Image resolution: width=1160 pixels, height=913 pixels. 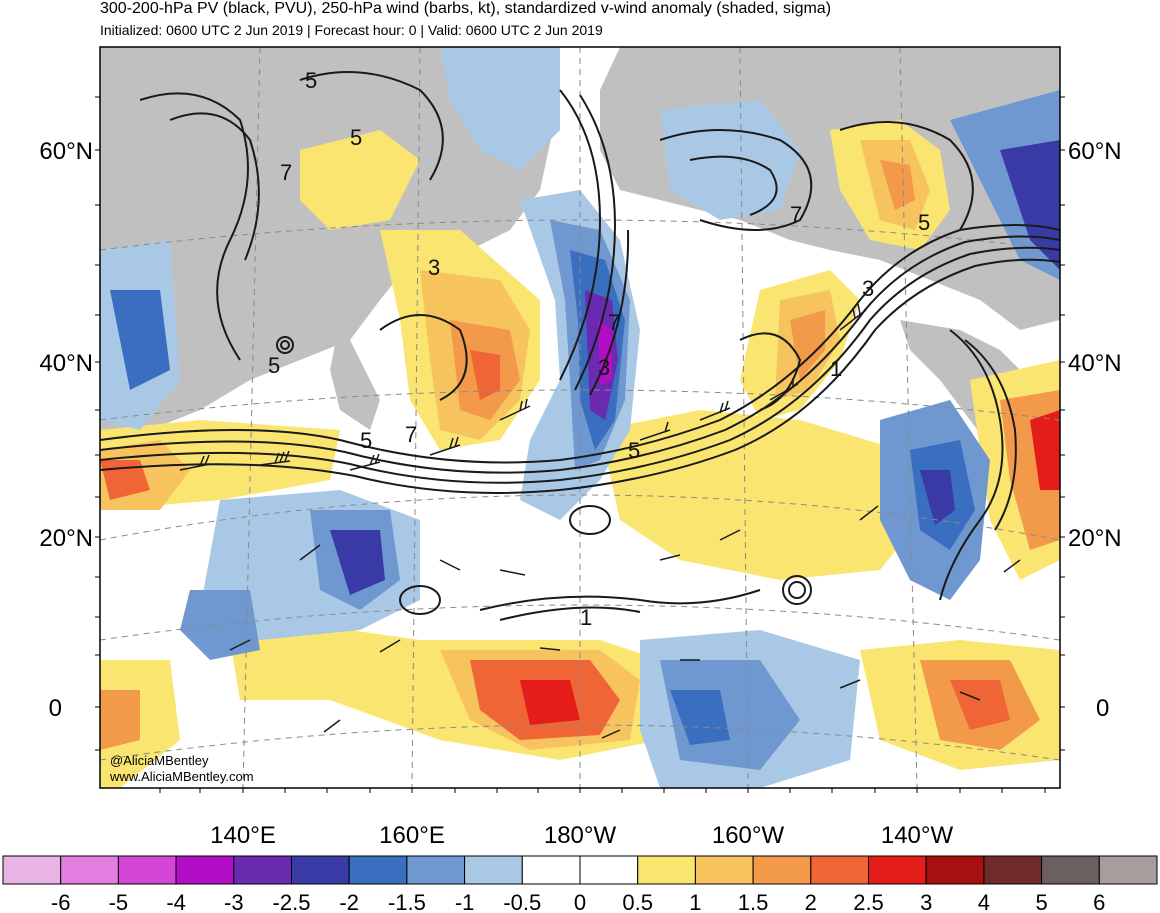 I want to click on credit-handle: @AliciaMBentley, so click(x=159, y=760).